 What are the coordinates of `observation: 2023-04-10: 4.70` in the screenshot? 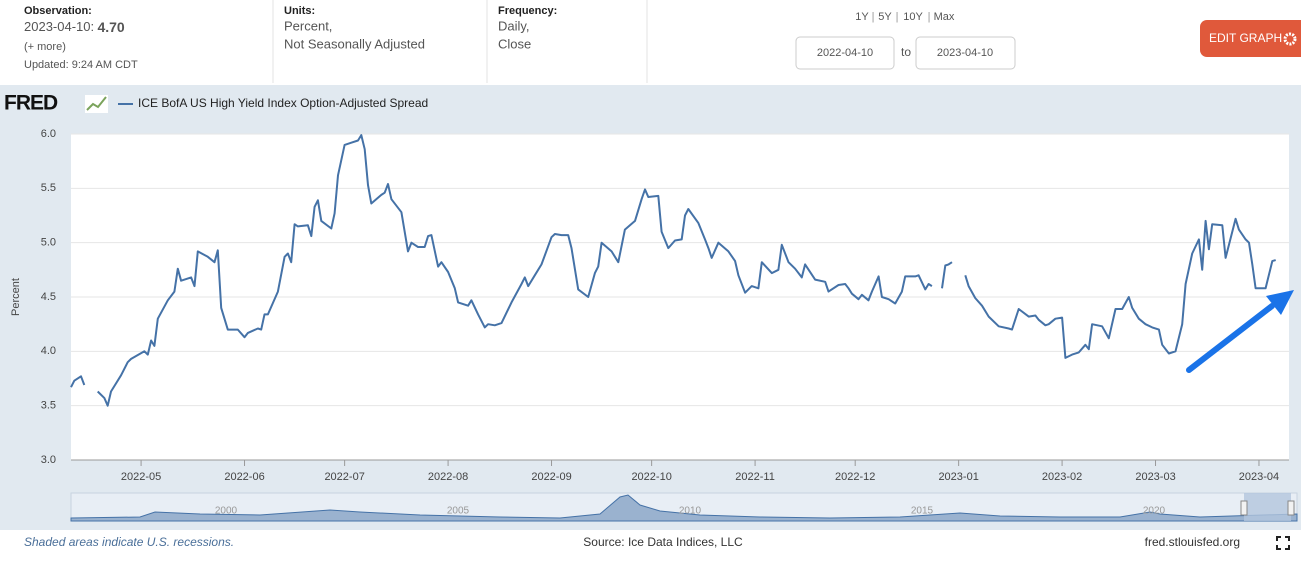 It's located at (74, 27).